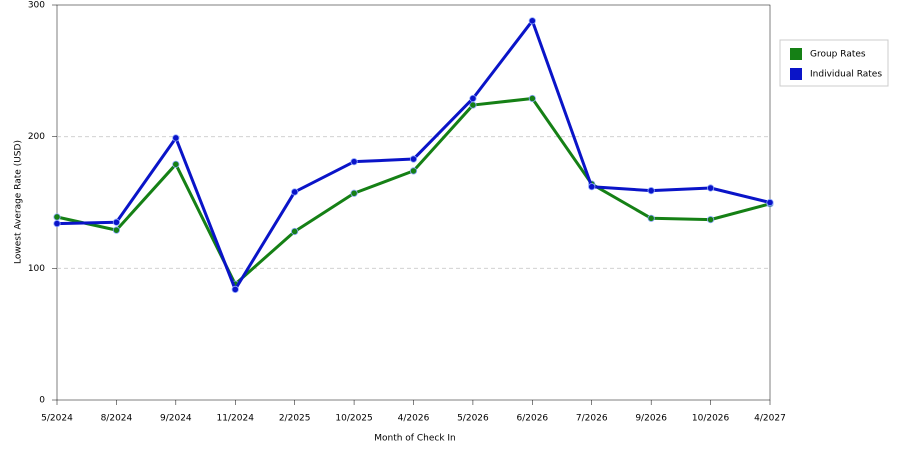 The image size is (900, 454). I want to click on x-tick-label: 2/2025, so click(295, 419).